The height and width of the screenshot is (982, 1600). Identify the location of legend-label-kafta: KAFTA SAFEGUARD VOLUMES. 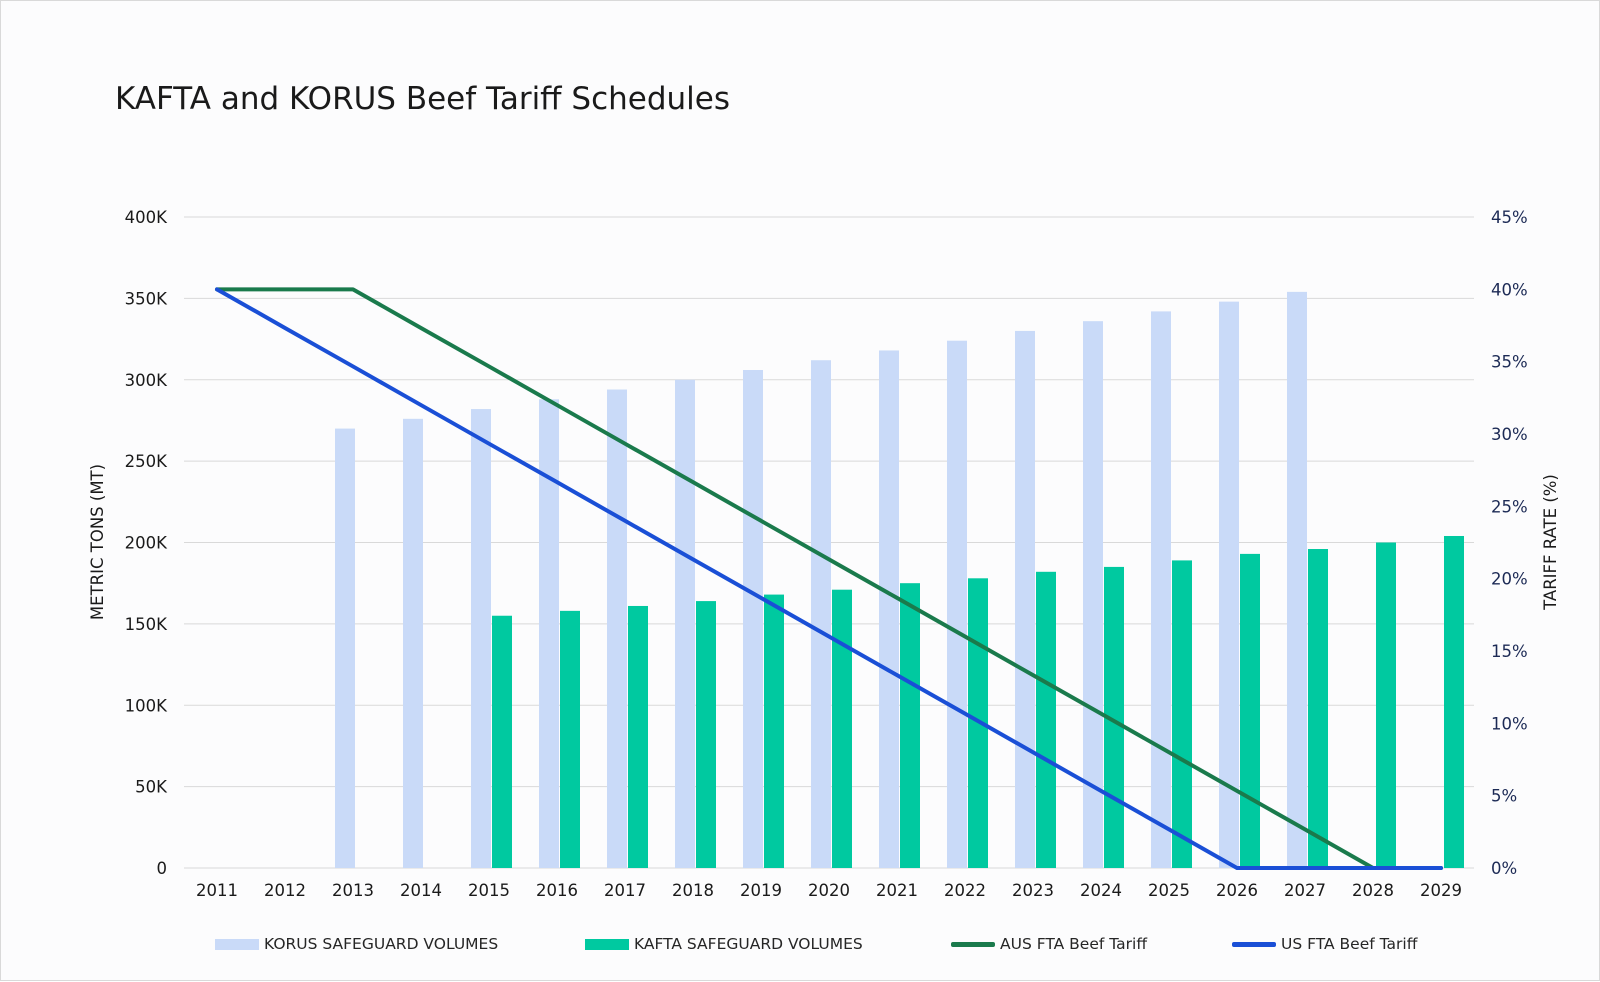
(748, 944).